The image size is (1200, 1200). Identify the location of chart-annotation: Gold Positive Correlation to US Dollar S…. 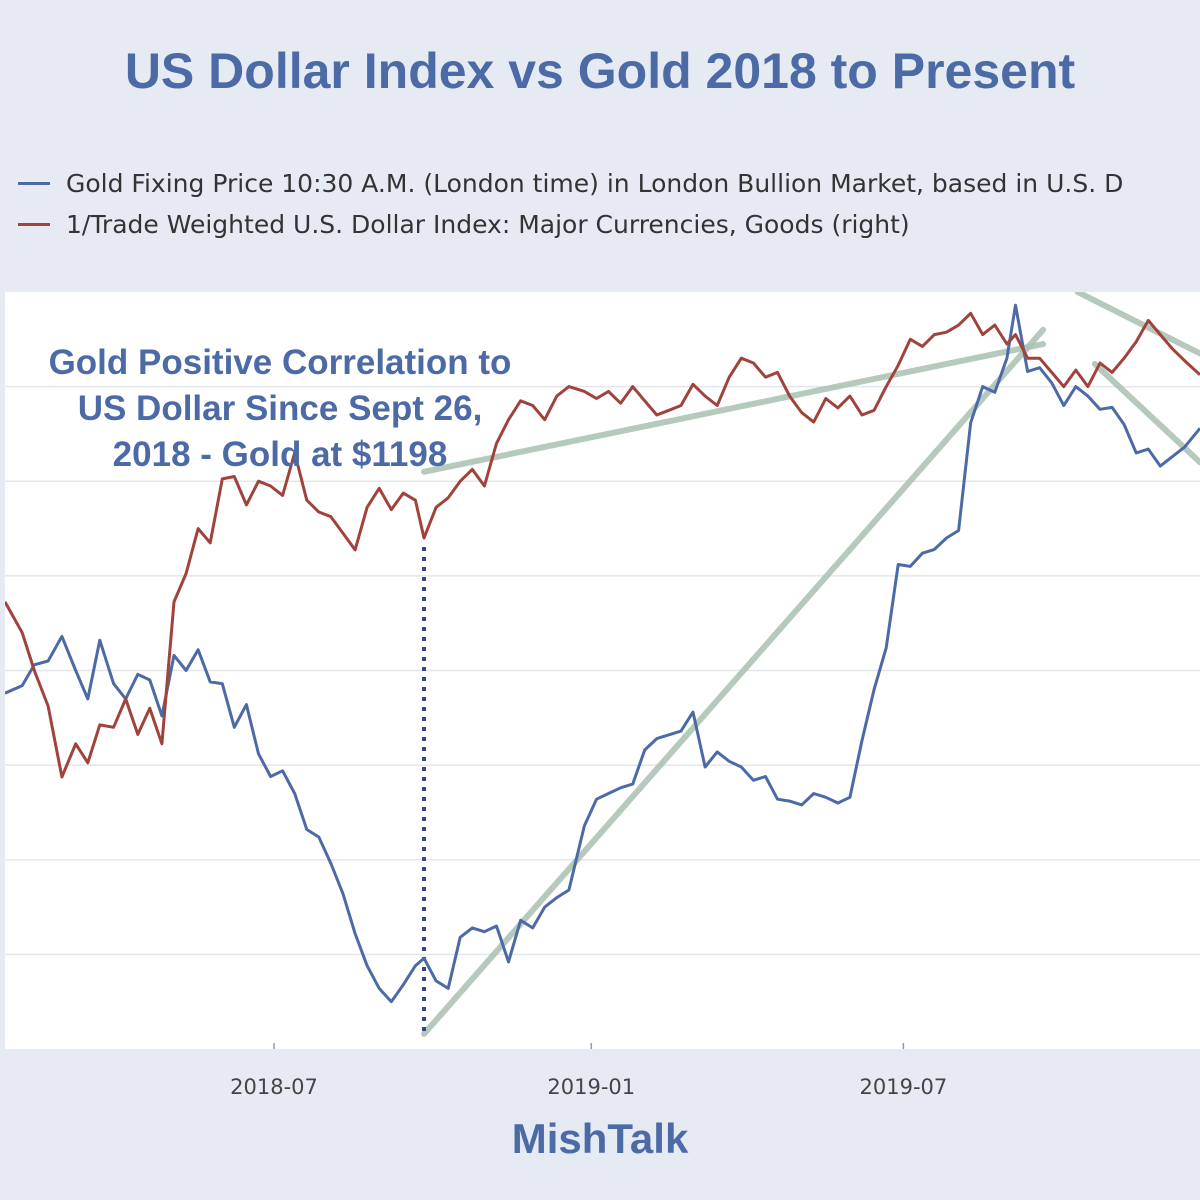
(280, 408).